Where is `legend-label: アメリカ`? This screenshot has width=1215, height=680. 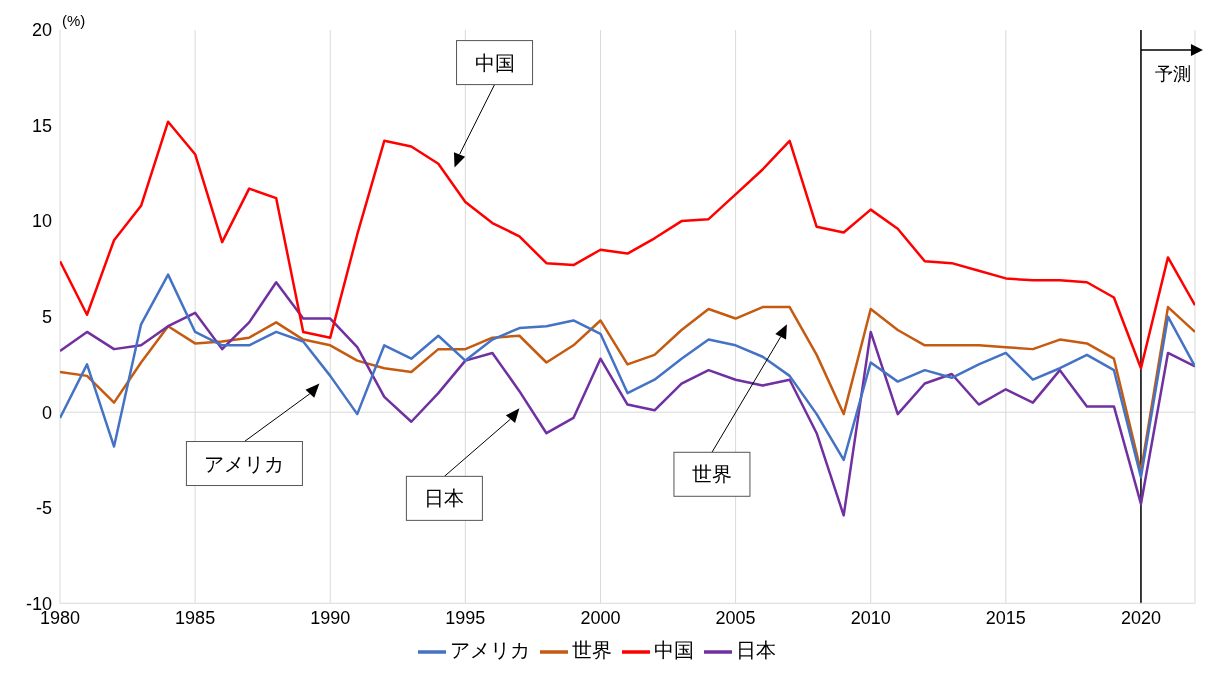 legend-label: アメリカ is located at coordinates (489, 650).